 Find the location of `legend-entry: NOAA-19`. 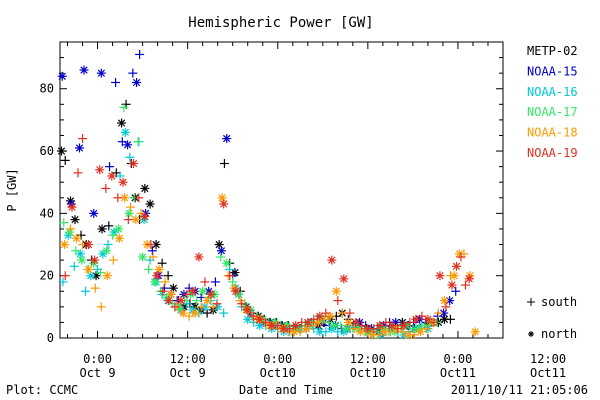

legend-entry: NOAA-19 is located at coordinates (552, 153).